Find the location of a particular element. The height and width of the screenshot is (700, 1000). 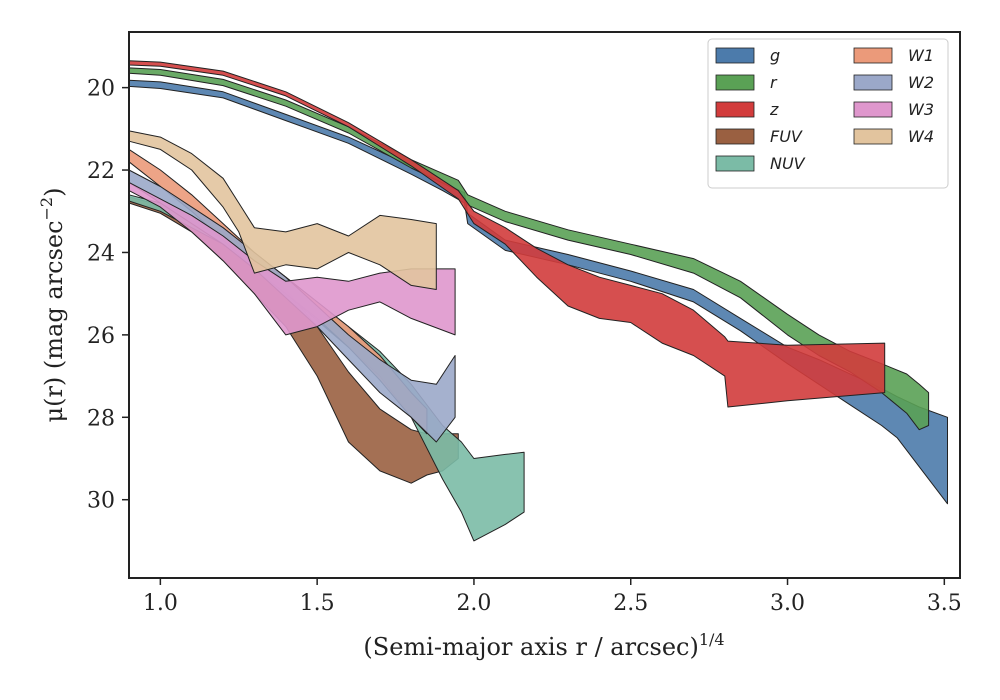

x-axis-label: (Semi-major axis r / arcsec)1/4 is located at coordinates (543, 645).